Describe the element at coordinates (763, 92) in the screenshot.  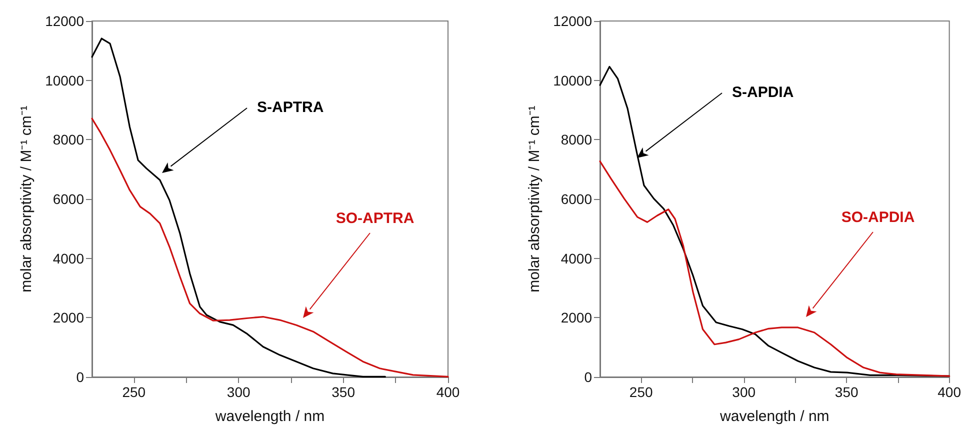
I see `annotation: S-APDIA` at that location.